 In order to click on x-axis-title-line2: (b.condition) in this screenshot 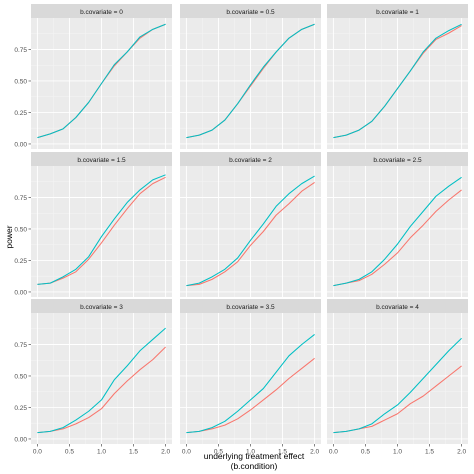, I will do `click(254, 466)`.